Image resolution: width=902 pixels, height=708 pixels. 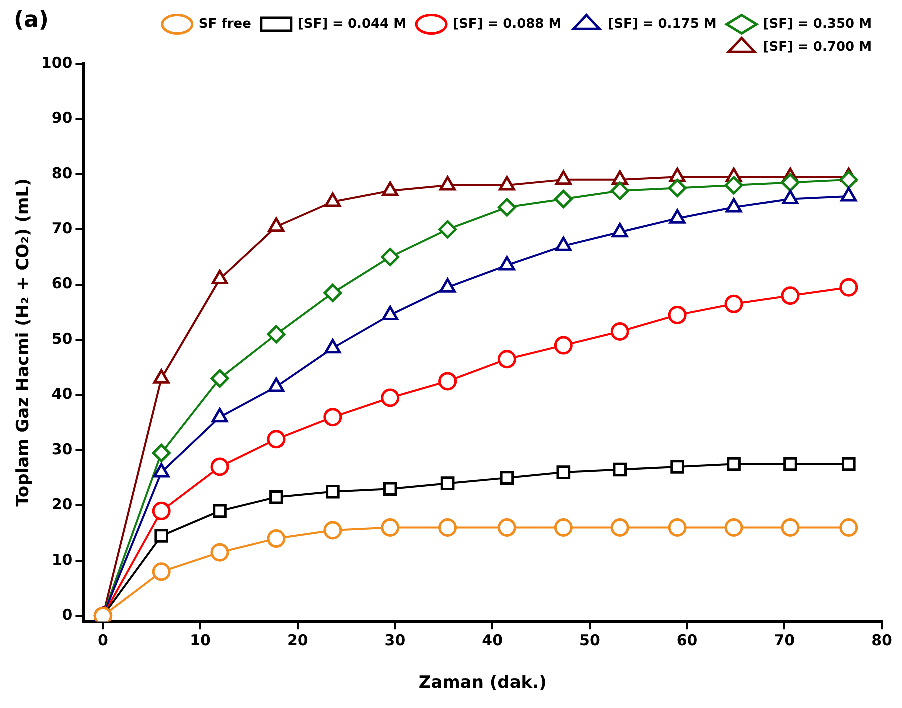 I want to click on text: (a), so click(x=31, y=20).